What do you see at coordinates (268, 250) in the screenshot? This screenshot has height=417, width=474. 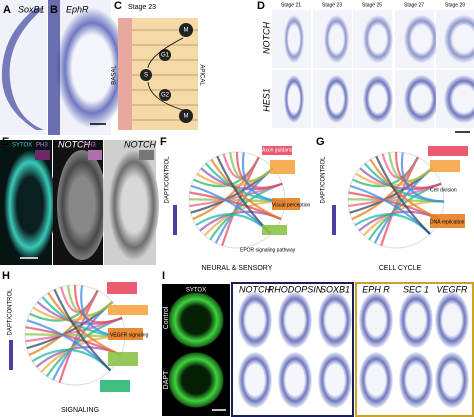 I see `term: EPOR signaling pathway` at bounding box center [268, 250].